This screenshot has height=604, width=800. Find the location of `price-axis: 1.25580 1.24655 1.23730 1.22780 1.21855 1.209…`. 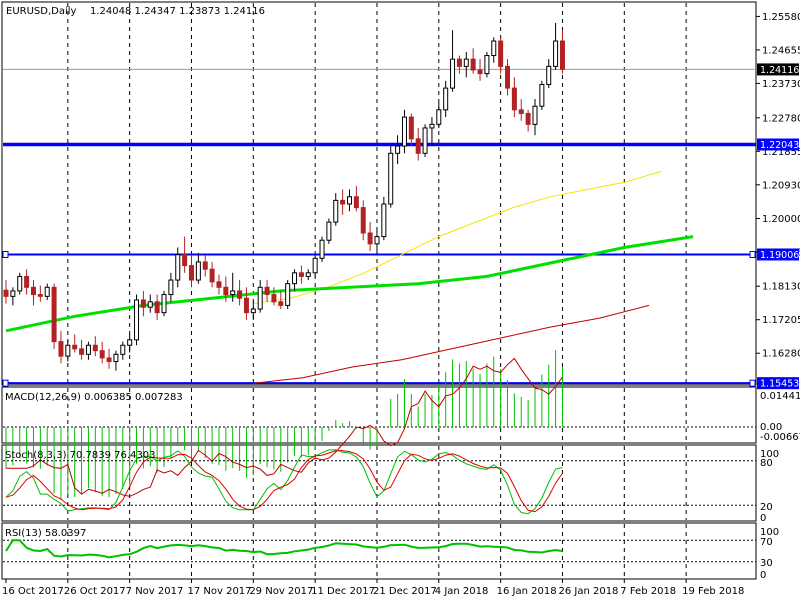

price-axis: 1.25580 1.24655 1.23730 1.22780 1.21855 1.209… is located at coordinates (778, 201).